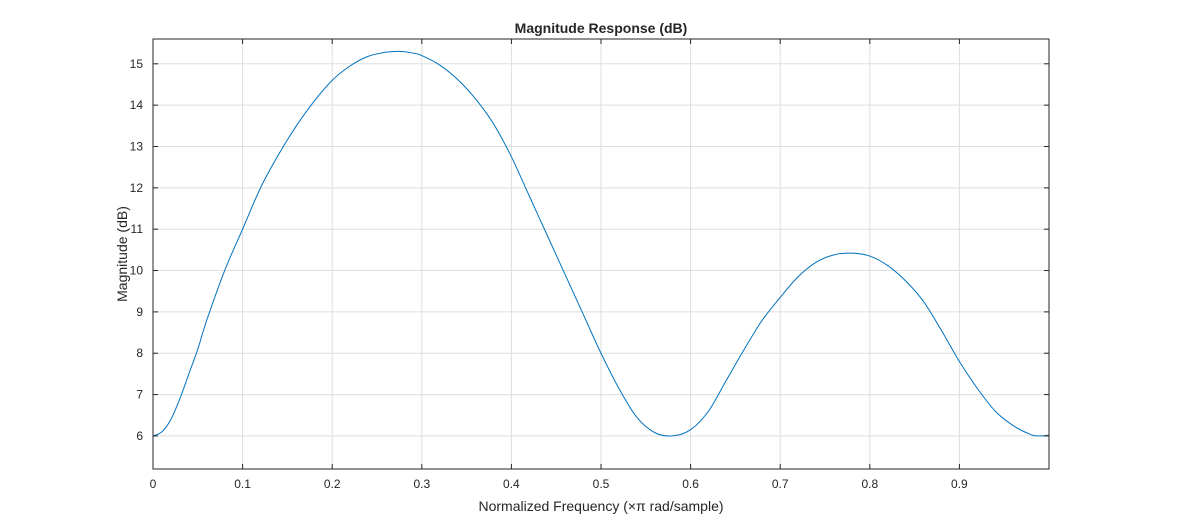  What do you see at coordinates (869, 484) in the screenshot?
I see `x-tick-label: 0.8` at bounding box center [869, 484].